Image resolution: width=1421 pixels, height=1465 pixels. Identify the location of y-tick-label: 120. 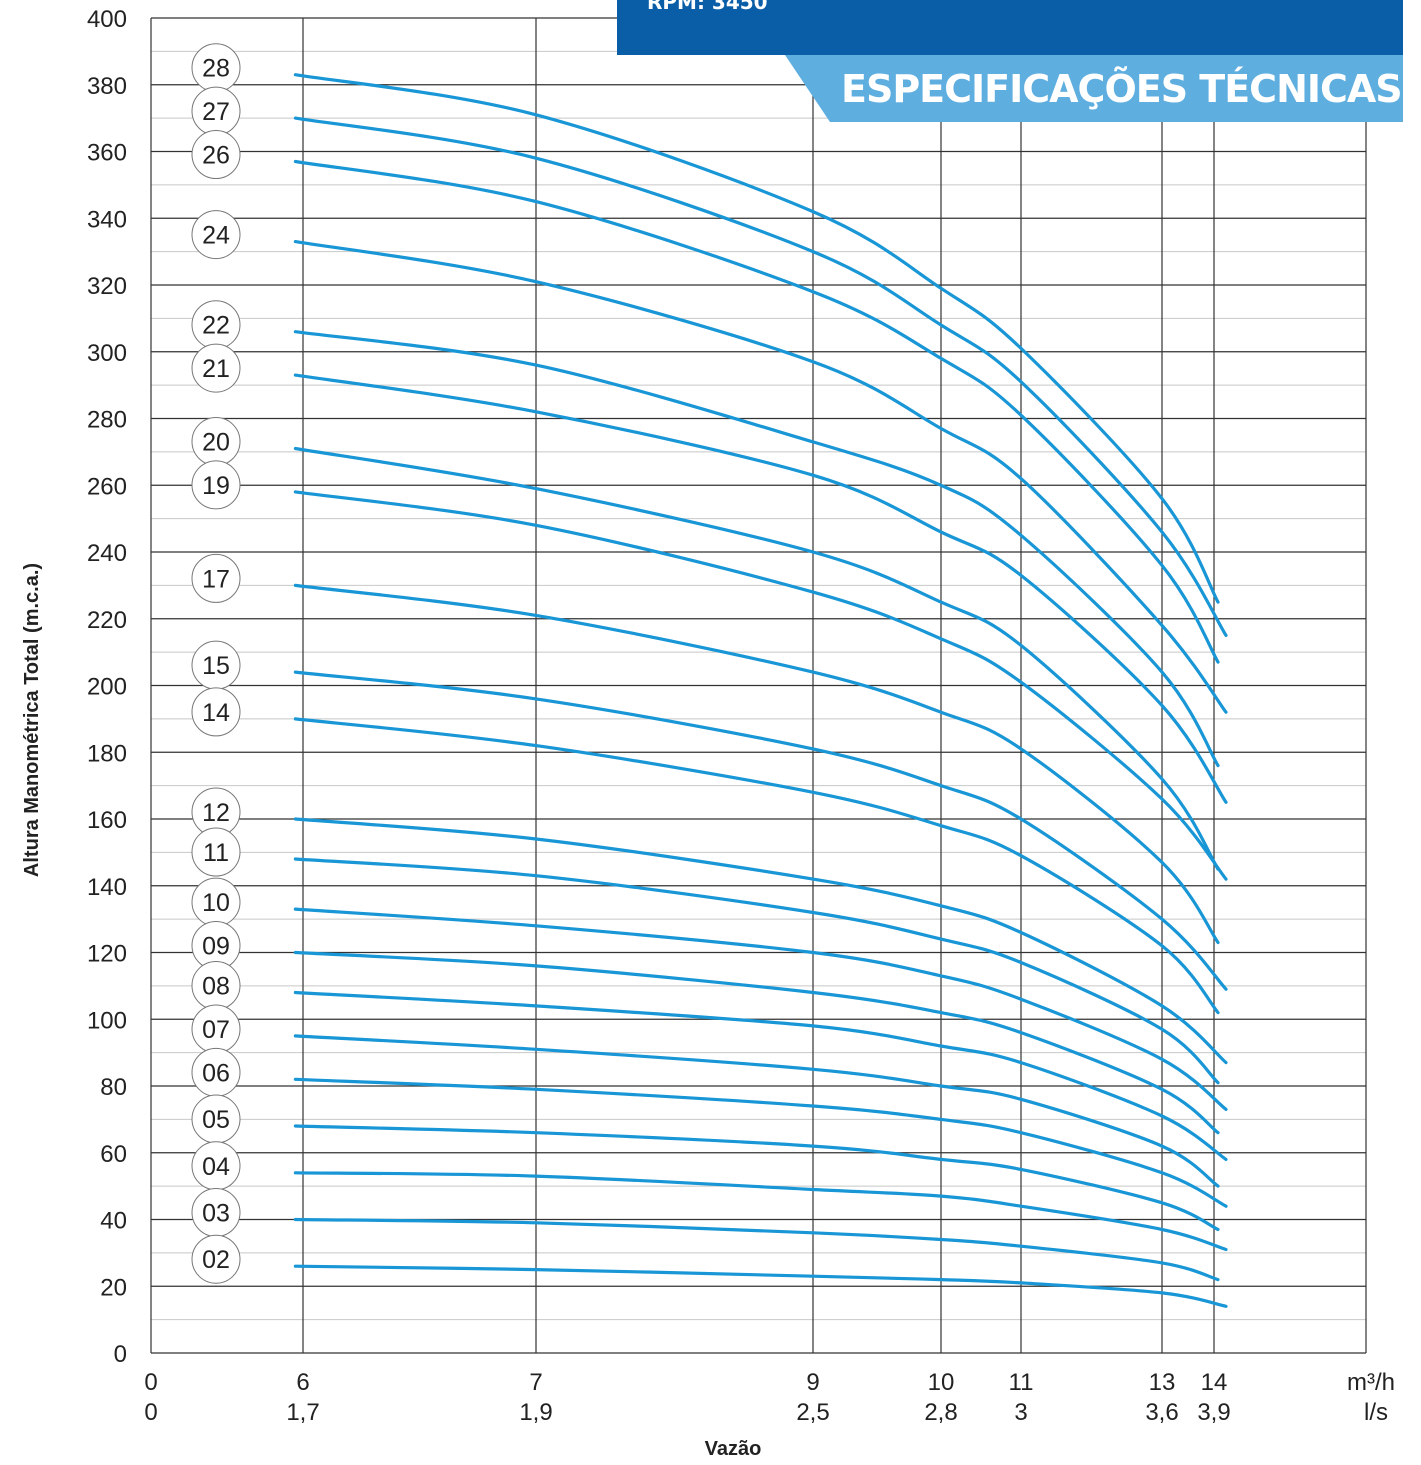
(107, 954).